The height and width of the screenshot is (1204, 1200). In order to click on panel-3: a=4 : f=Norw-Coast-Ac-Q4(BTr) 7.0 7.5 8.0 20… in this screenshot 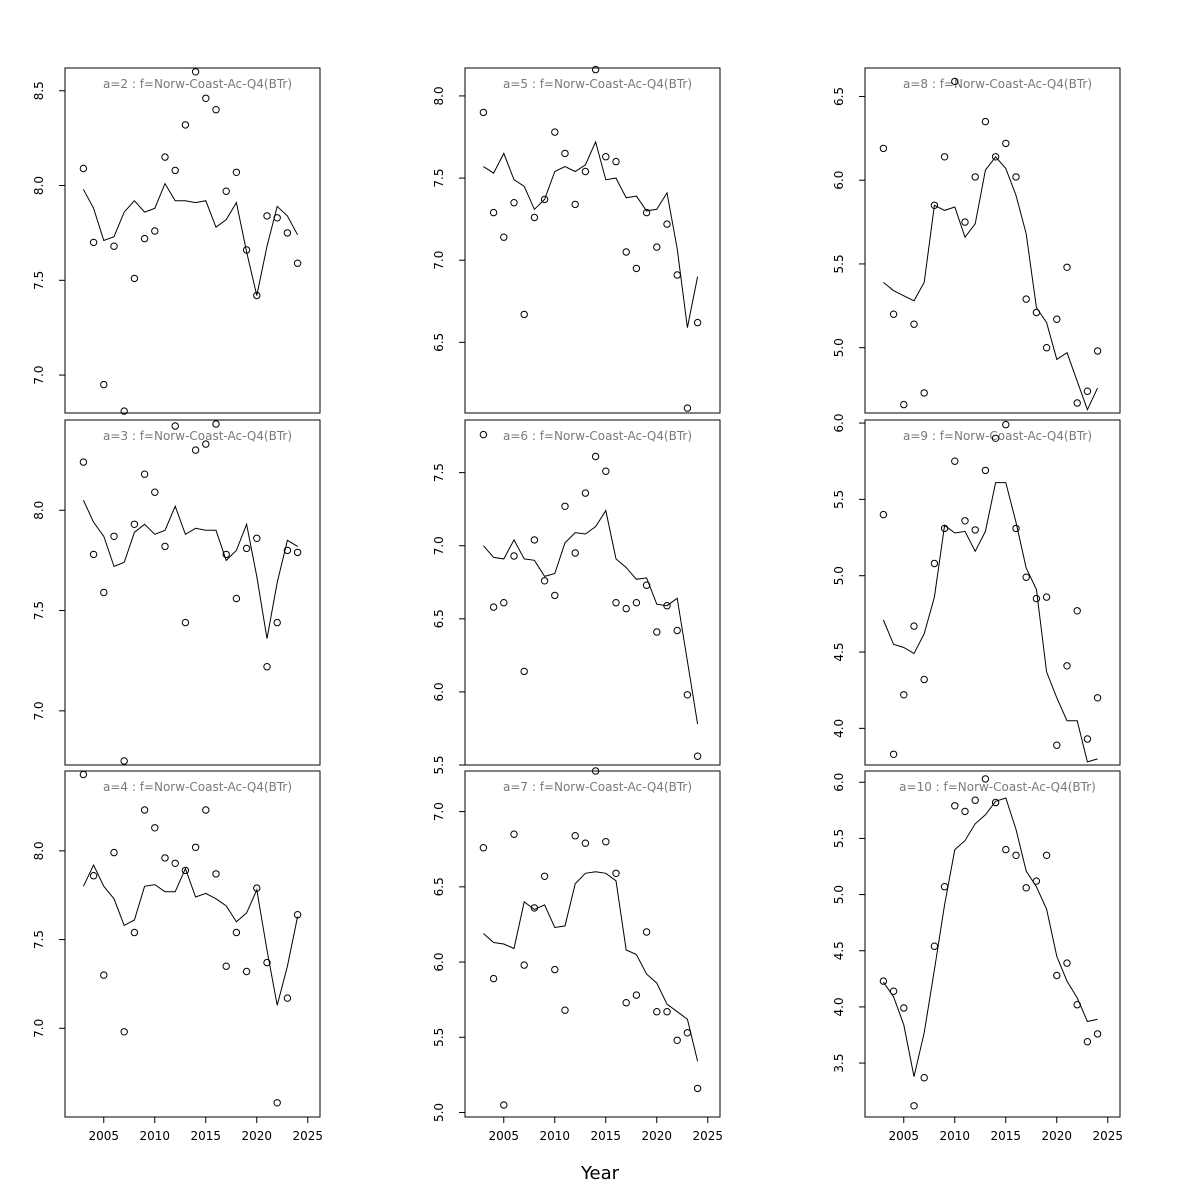, I will do `click(177, 956)`.